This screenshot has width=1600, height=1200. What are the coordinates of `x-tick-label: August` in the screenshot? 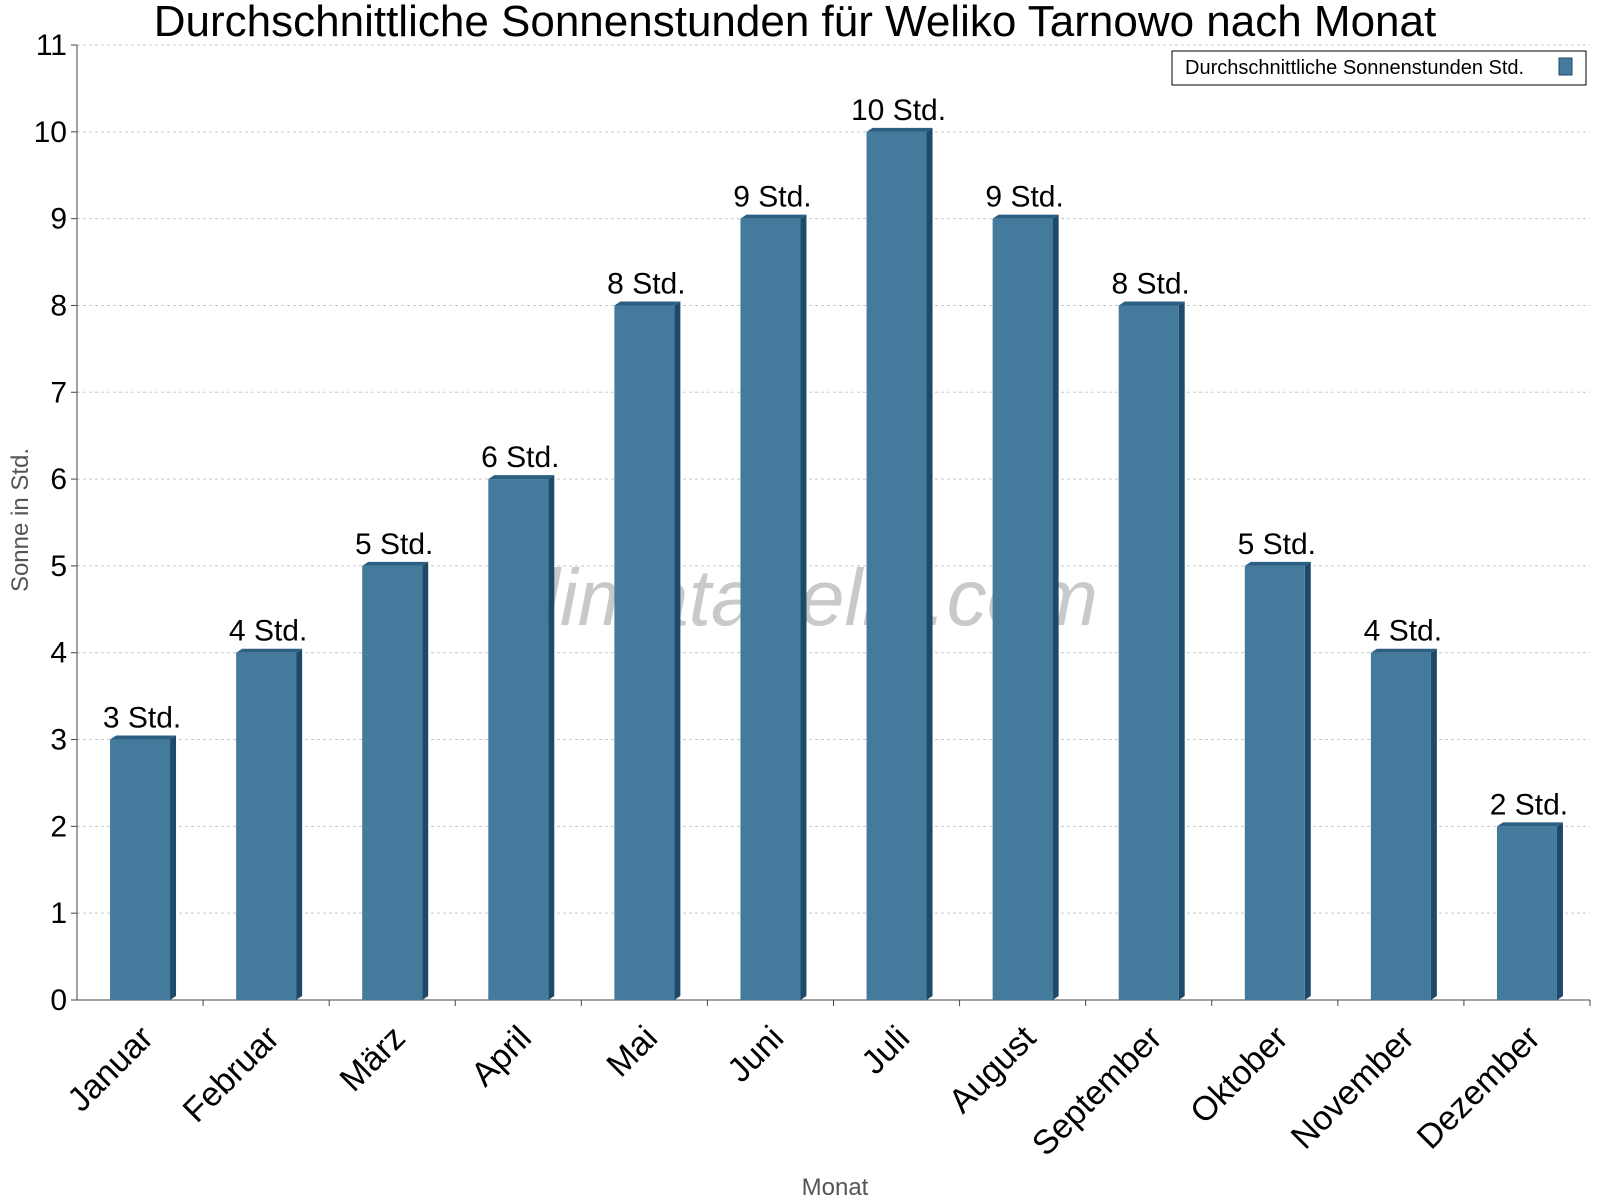 It's located at (993, 1069).